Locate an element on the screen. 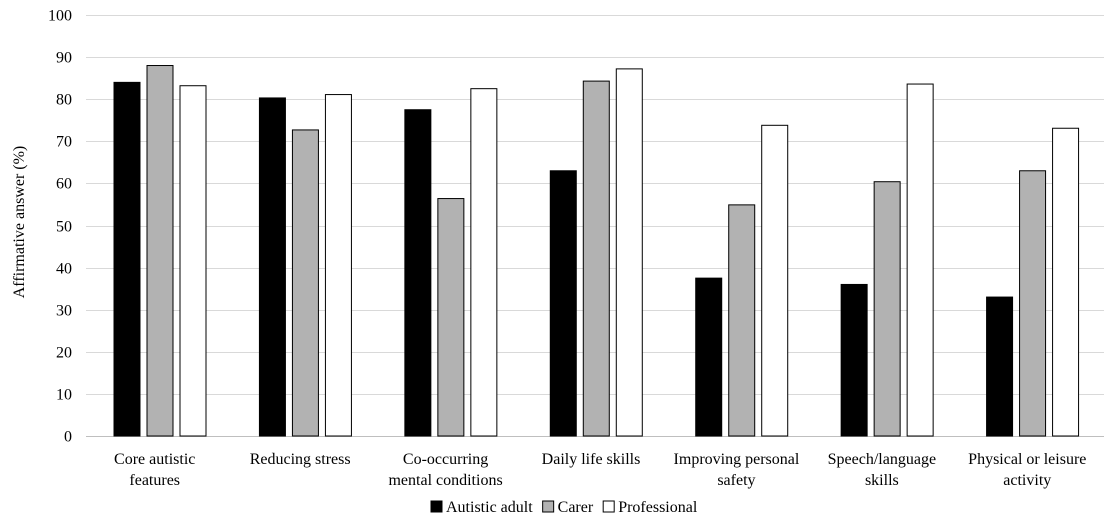 Image resolution: width=1106 pixels, height=523 pixels. legend: Autistic adult Carer Professional is located at coordinates (564, 507).